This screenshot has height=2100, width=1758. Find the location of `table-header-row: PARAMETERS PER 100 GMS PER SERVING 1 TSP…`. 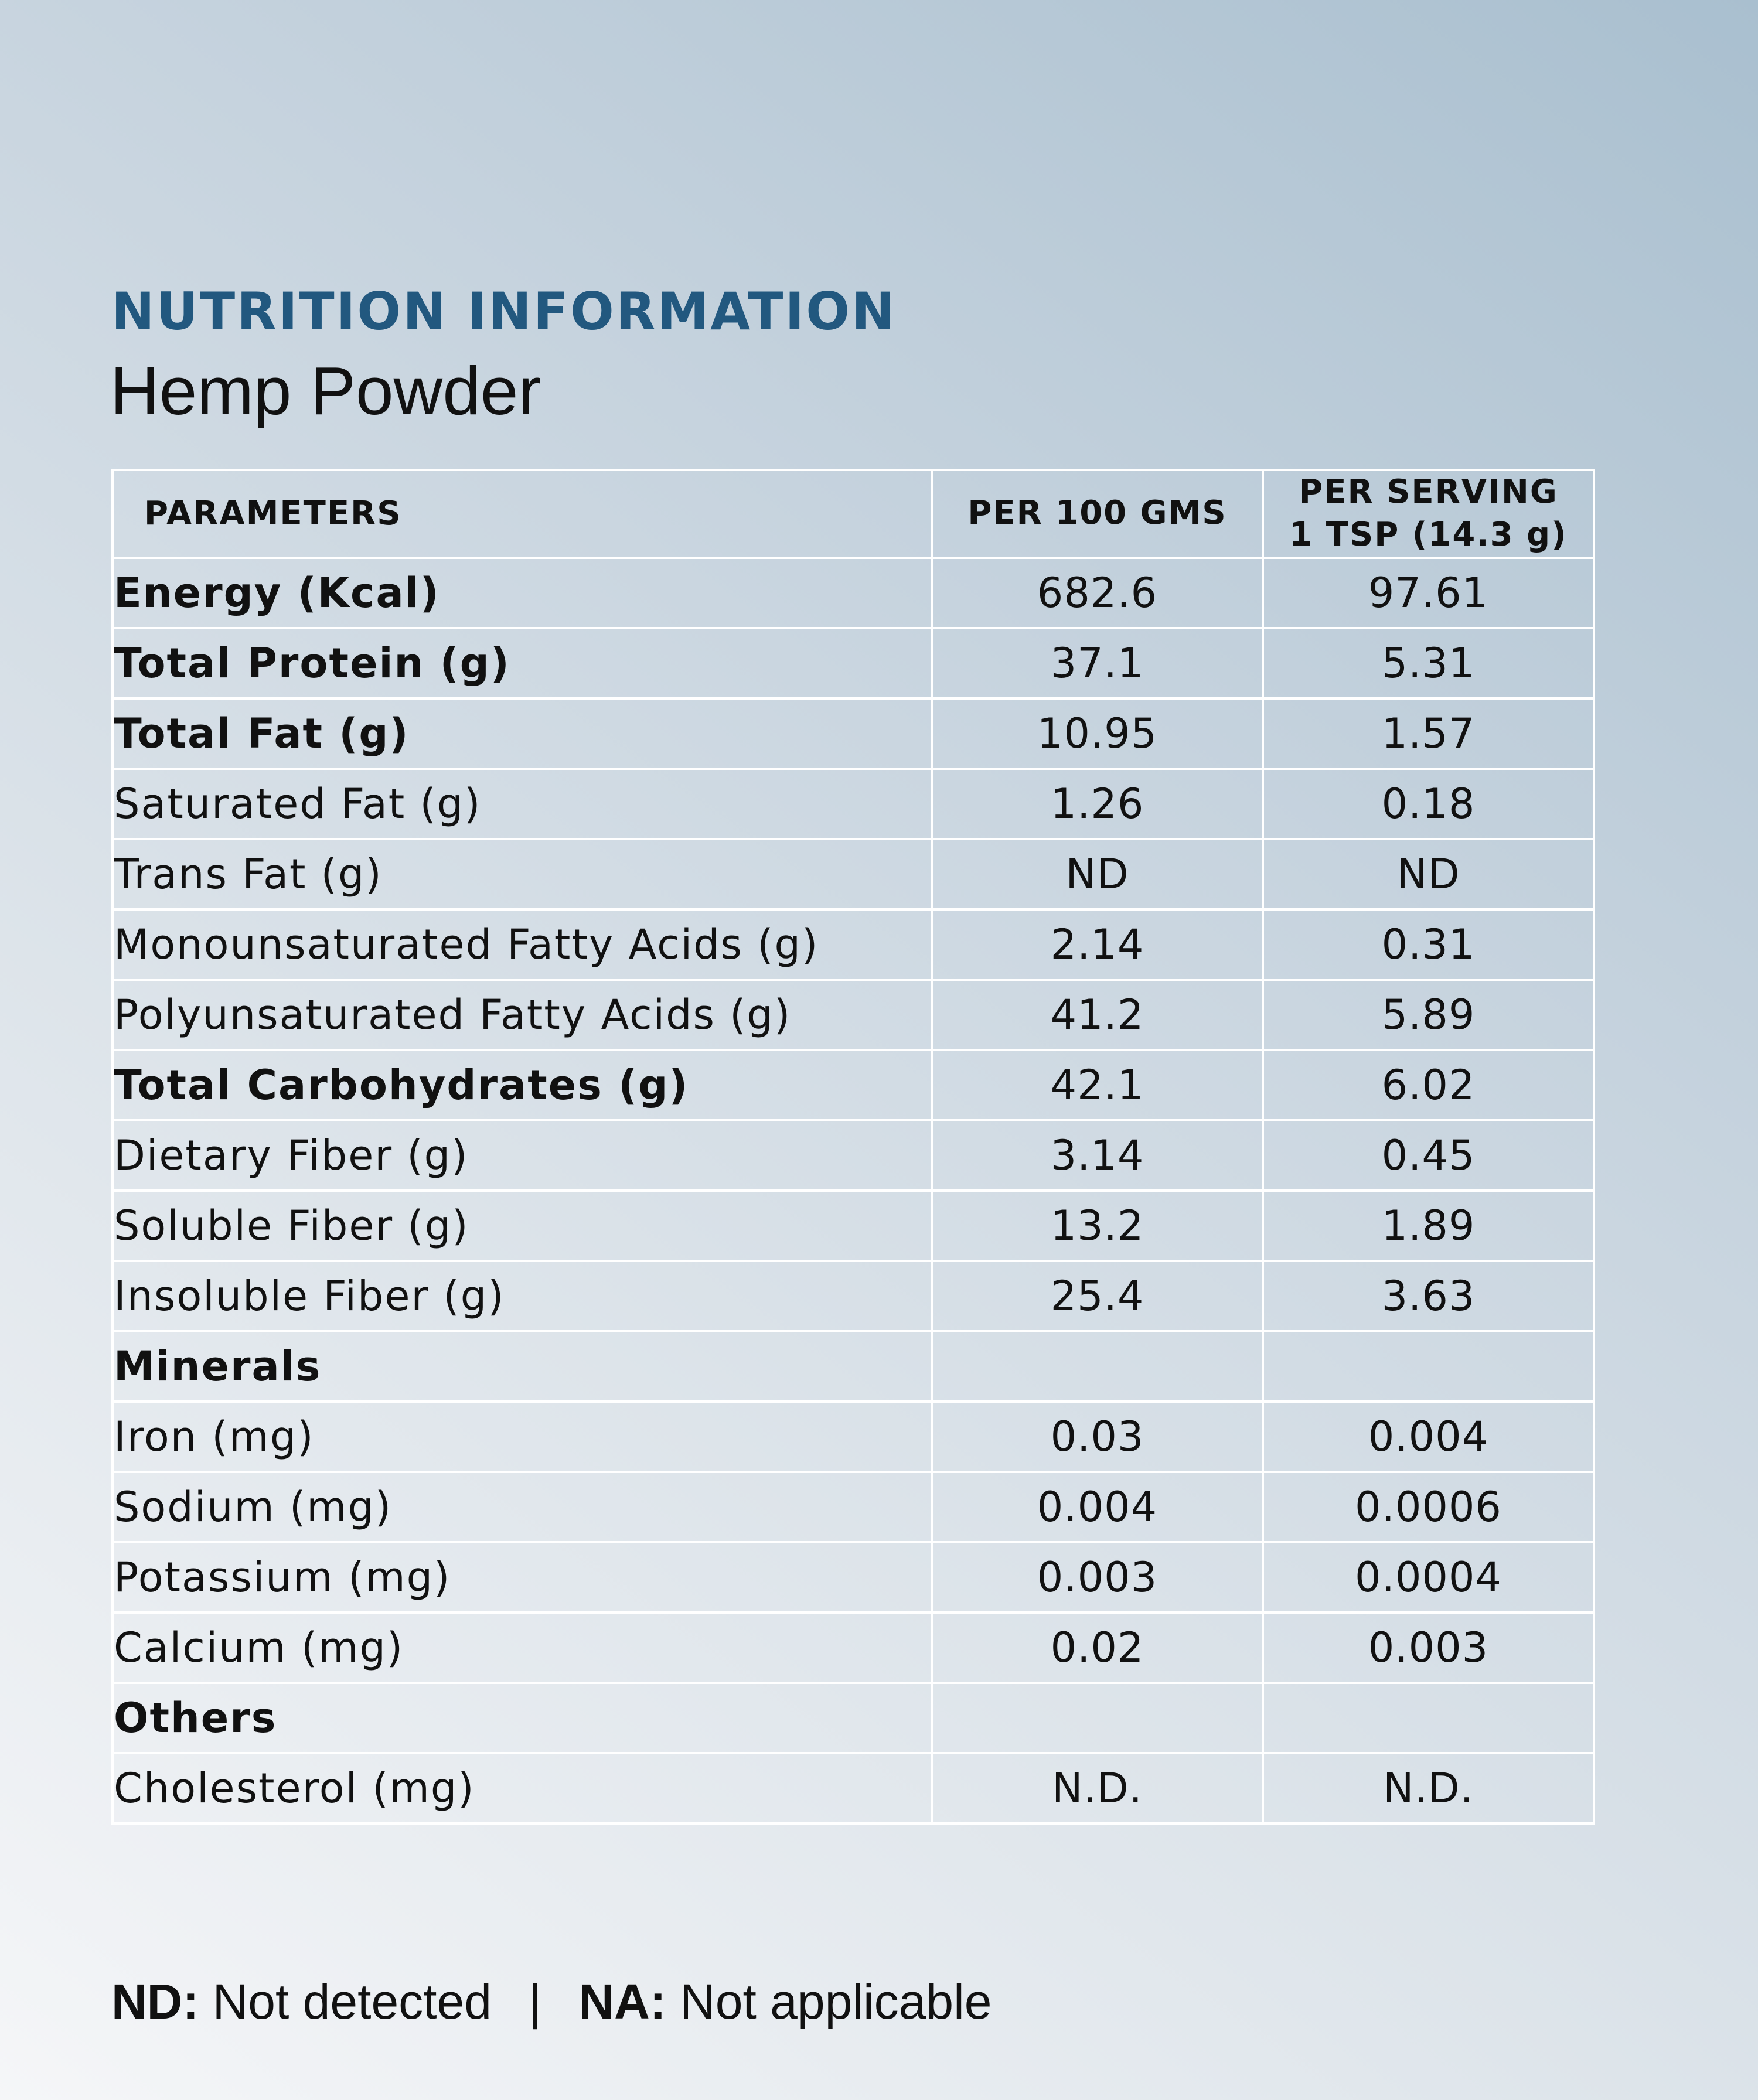

table-header-row: PARAMETERS PER 100 GMS PER SERVING 1 TSP… is located at coordinates (853, 514).